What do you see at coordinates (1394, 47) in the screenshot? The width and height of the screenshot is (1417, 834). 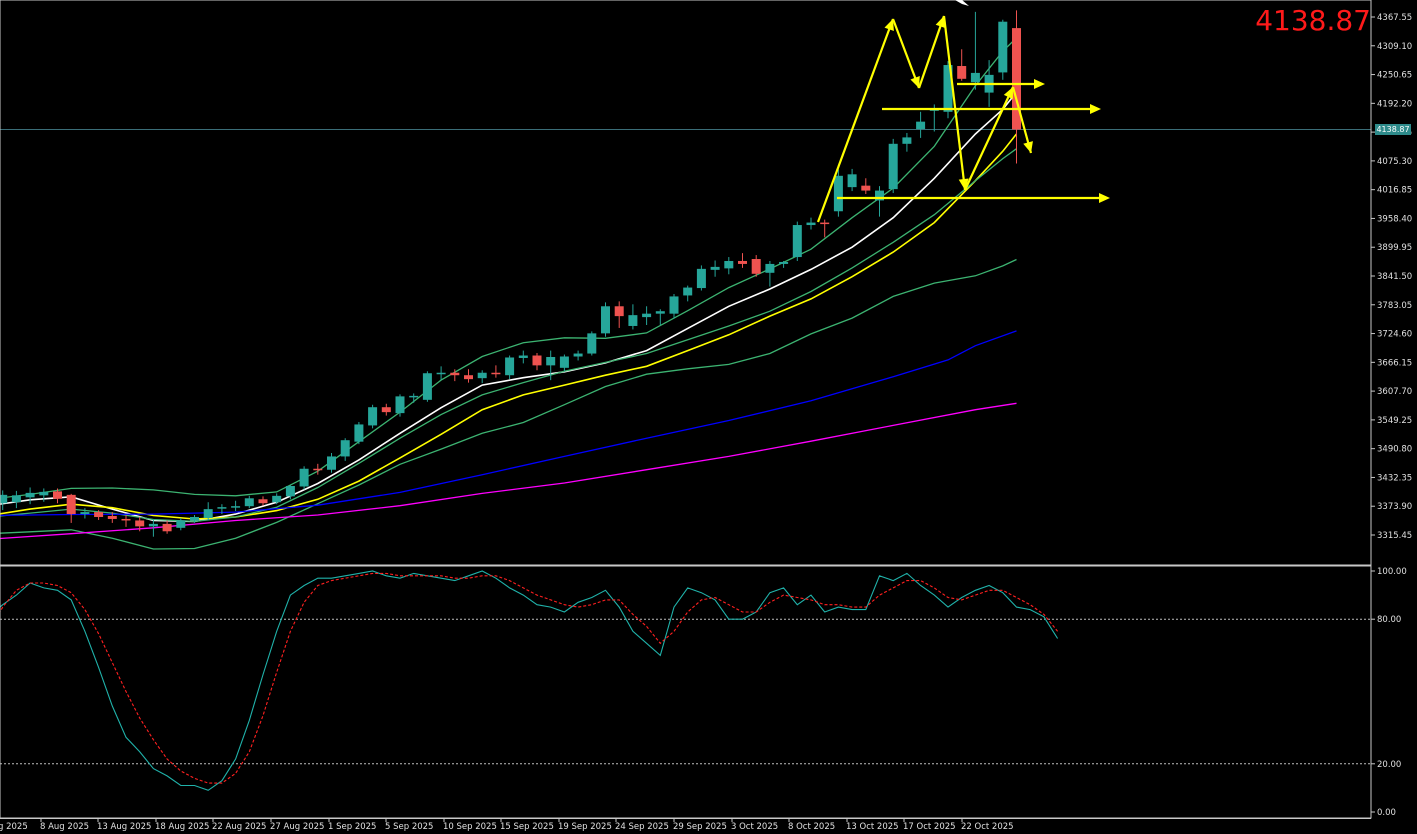 I see `price-tick-label: 4309.10` at bounding box center [1394, 47].